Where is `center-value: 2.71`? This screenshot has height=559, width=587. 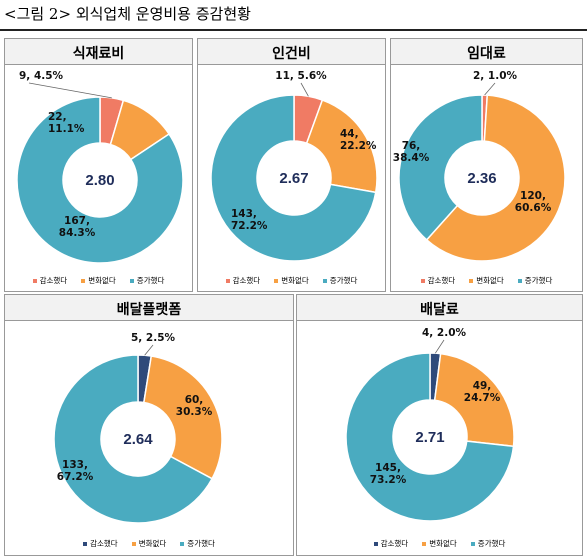 center-value: 2.71 is located at coordinates (429, 437).